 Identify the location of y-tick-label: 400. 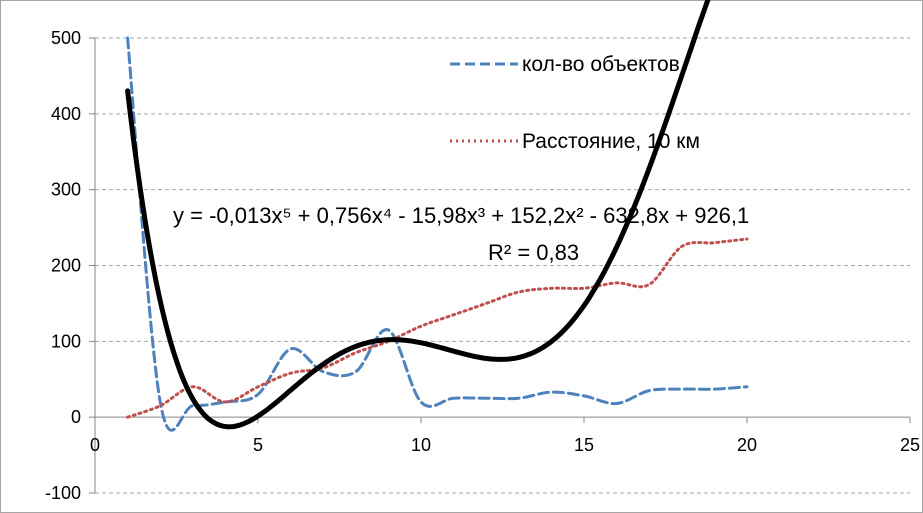
(66, 114).